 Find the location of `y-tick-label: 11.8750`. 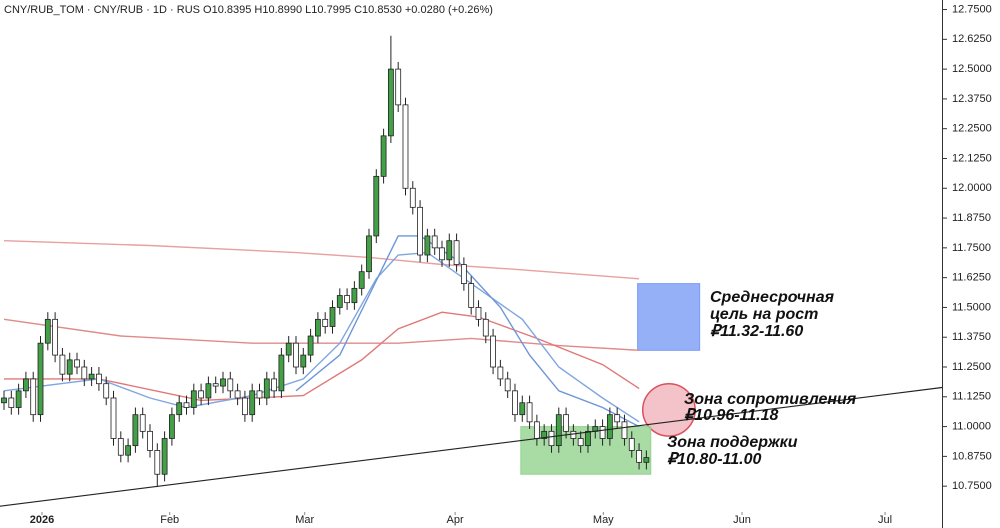

y-tick-label: 11.8750 is located at coordinates (971, 218).